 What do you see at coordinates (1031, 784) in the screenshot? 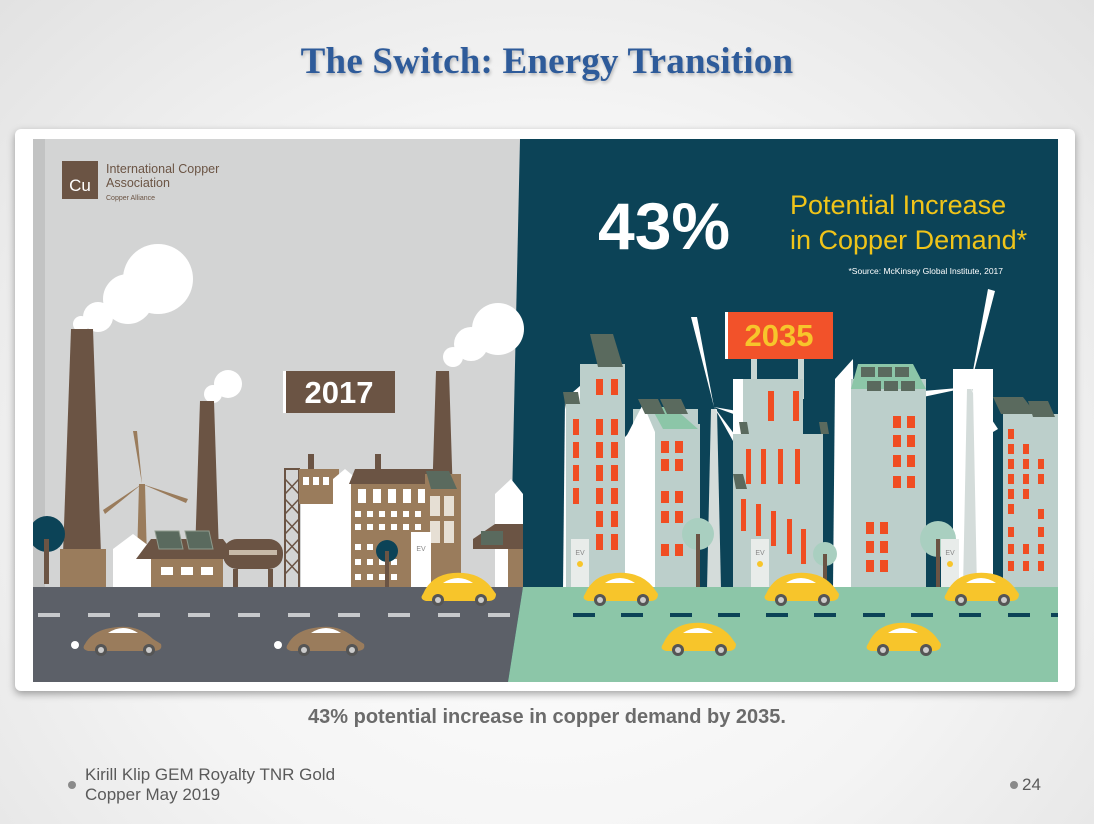
I see `page-number: 24` at bounding box center [1031, 784].